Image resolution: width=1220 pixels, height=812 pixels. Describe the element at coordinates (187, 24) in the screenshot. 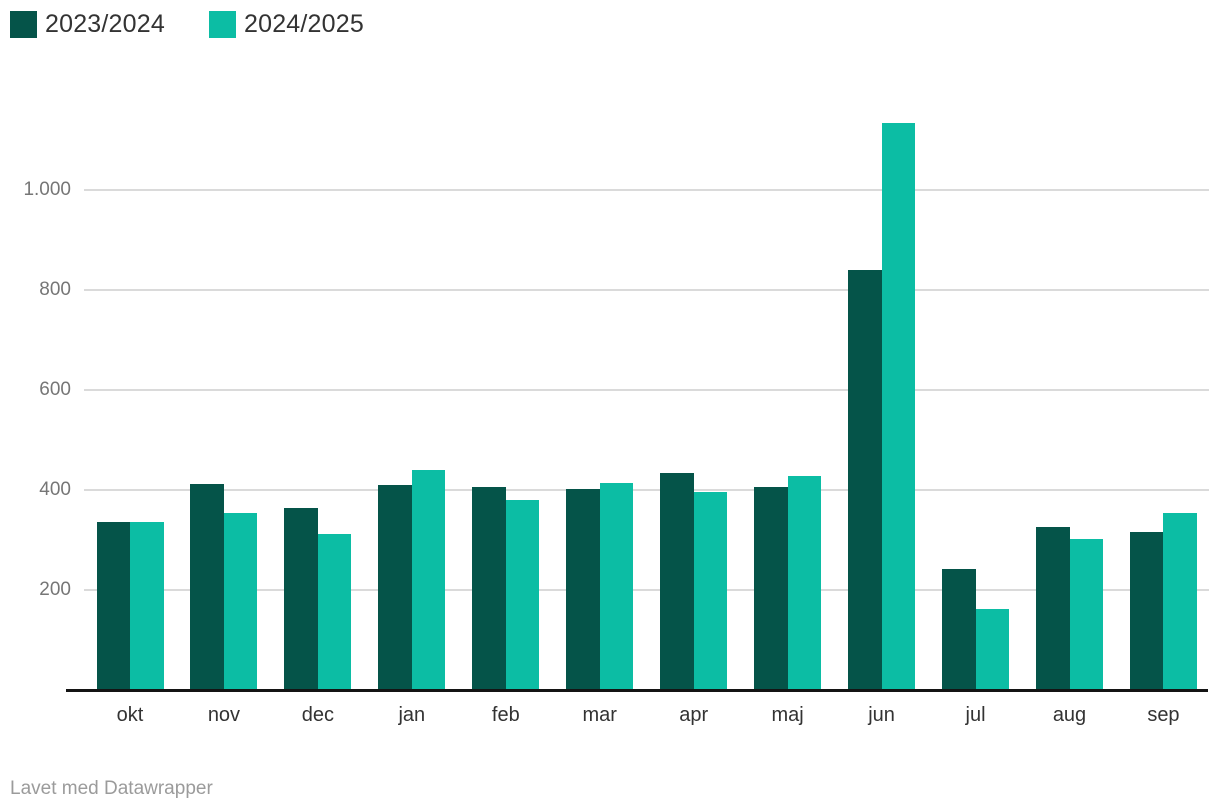

I see `legend: 2023/2024 2024/2025` at that location.